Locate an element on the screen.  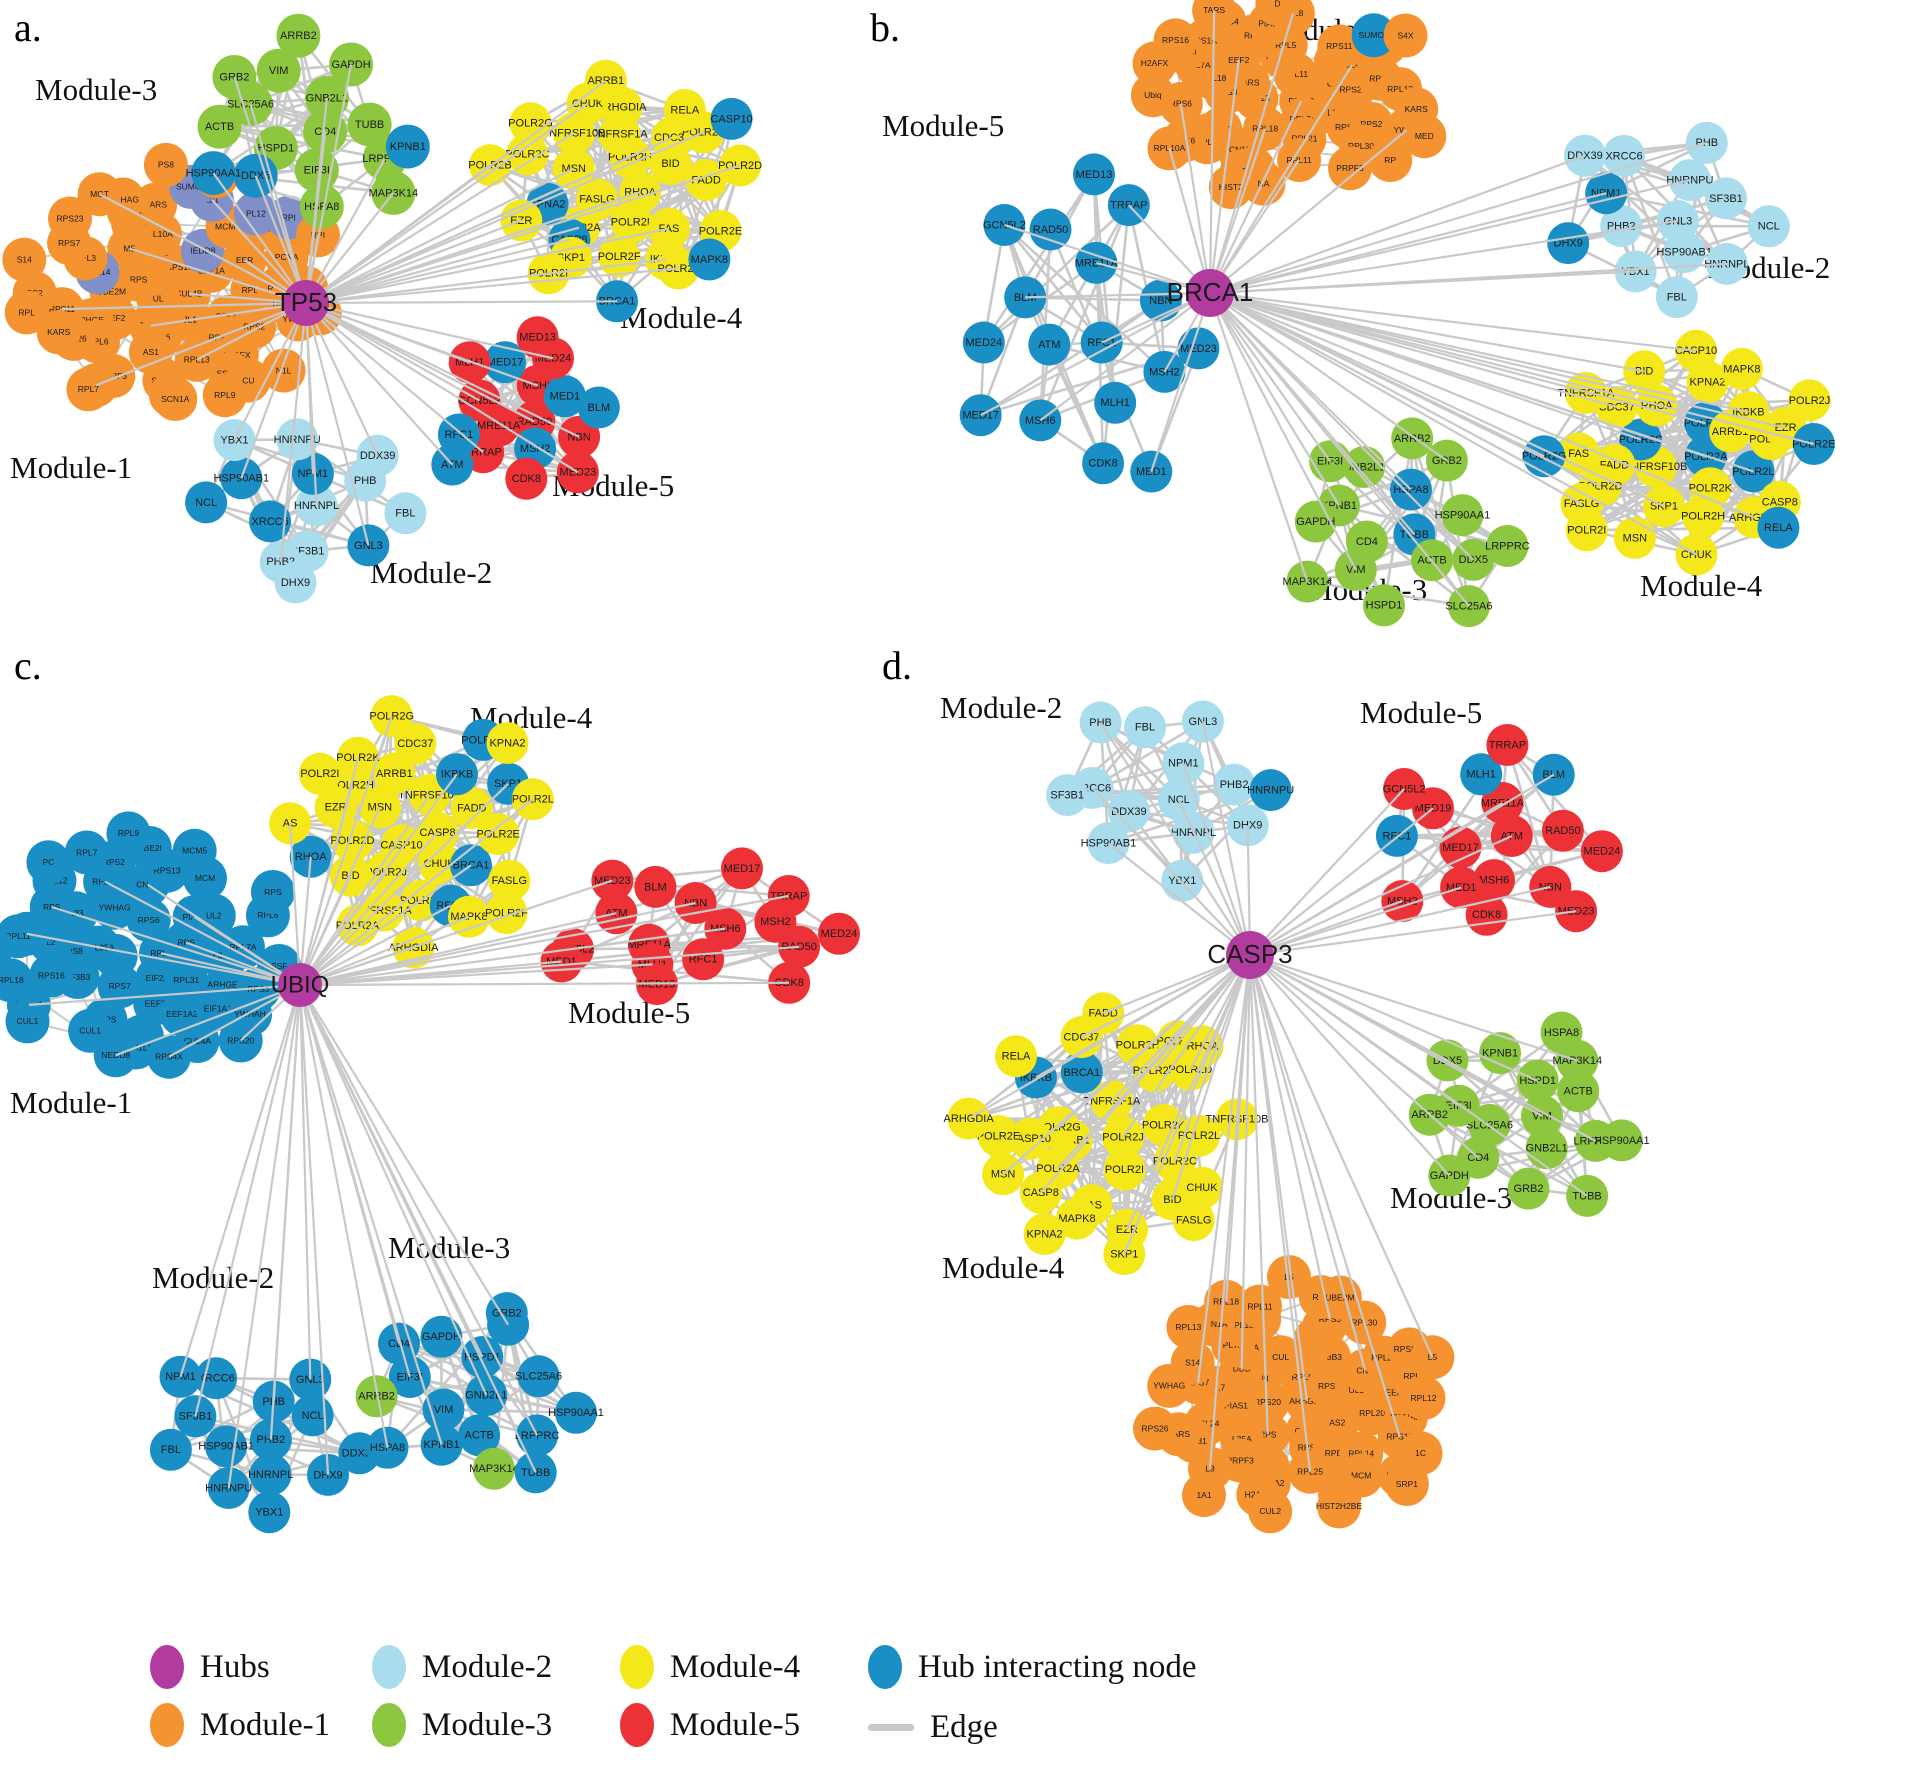
network-node: KPNB1 is located at coordinates (407, 146).